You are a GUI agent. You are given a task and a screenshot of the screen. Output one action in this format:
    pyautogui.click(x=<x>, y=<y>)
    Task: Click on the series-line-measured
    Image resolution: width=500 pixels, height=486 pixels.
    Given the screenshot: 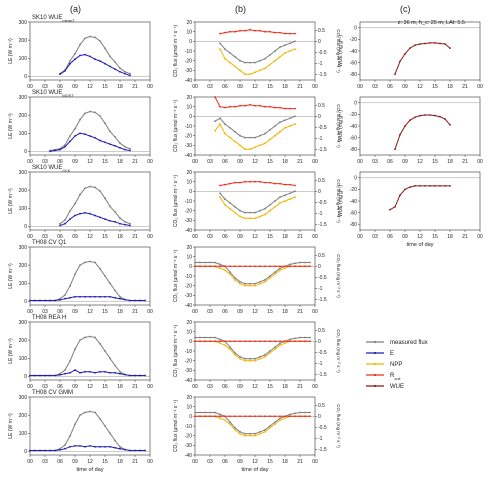 What is the action you would take?
    pyautogui.click(x=252, y=423)
    